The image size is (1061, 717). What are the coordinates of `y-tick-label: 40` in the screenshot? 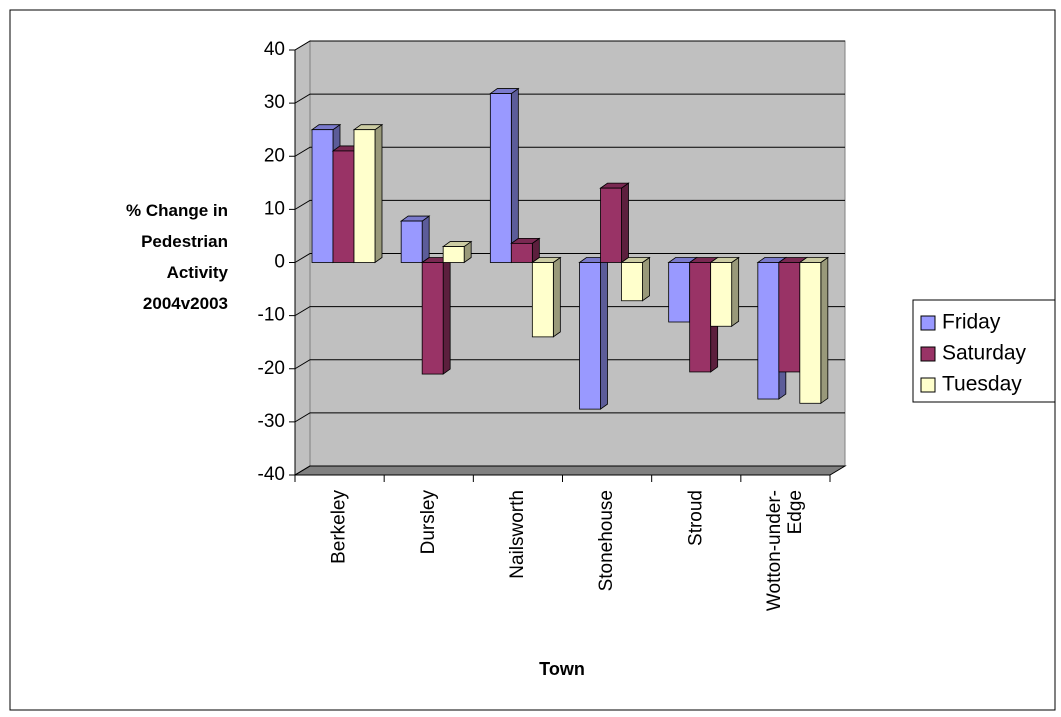 It's located at (274, 49).